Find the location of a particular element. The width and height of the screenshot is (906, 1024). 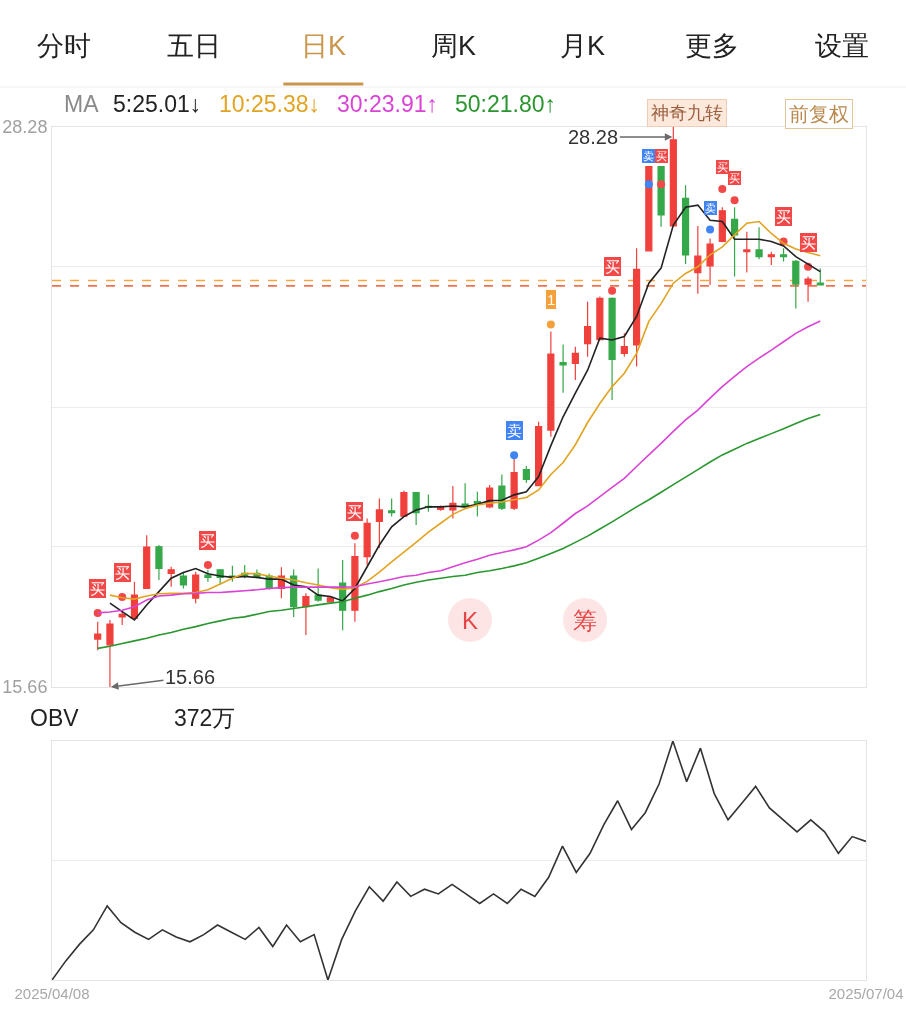

text: 5:25.01↓ is located at coordinates (157, 104).